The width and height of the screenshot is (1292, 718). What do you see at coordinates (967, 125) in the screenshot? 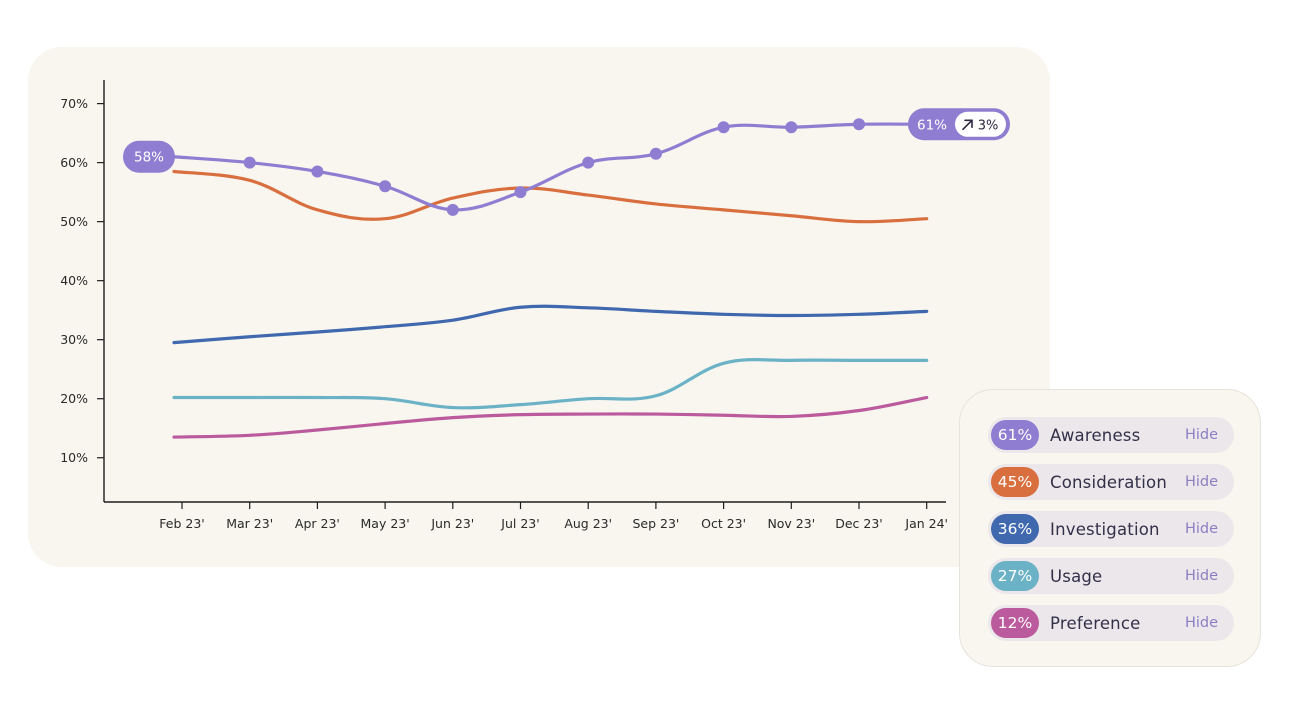
I see `arrow-up-right-icon` at bounding box center [967, 125].